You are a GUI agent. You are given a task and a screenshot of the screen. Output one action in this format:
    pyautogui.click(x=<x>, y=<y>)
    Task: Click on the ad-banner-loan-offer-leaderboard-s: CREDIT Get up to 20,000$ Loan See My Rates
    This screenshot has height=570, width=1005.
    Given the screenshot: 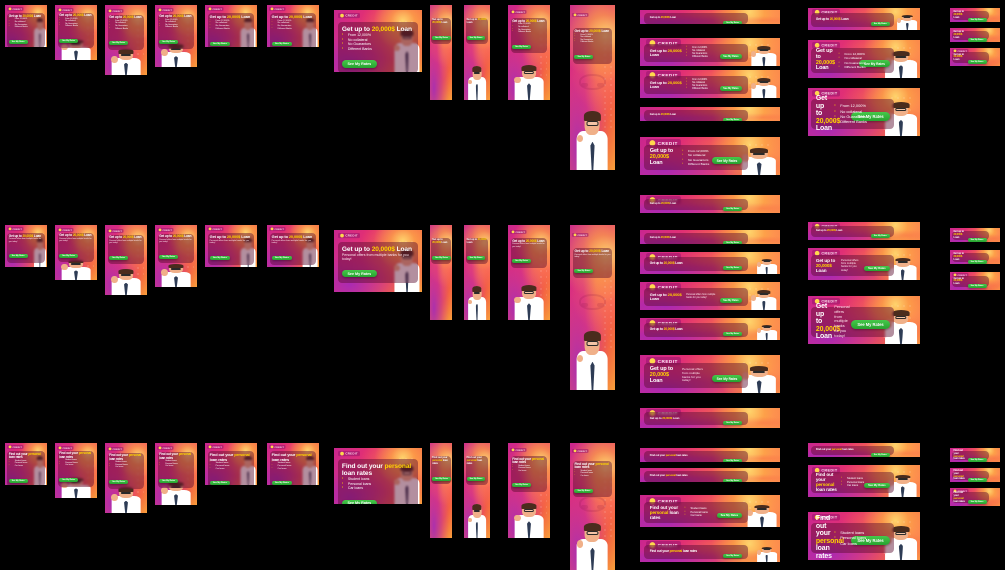 What is the action you would take?
    pyautogui.click(x=864, y=19)
    